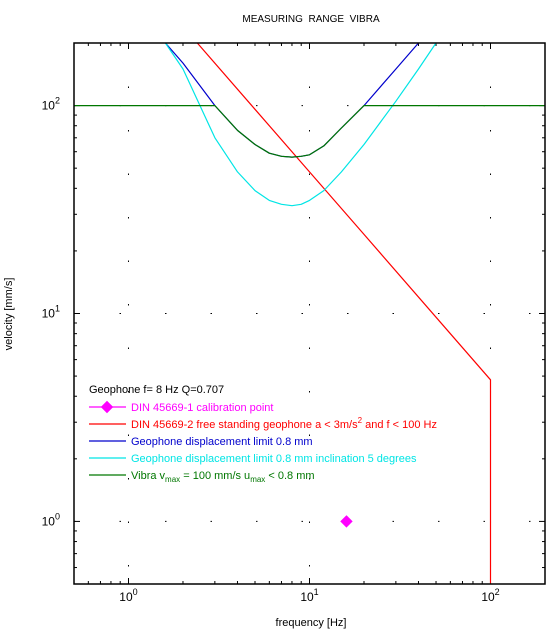 The height and width of the screenshot is (632, 549). Describe the element at coordinates (202, 408) in the screenshot. I see `legend-label-calibration: DIN 45669-1 calibration point` at that location.